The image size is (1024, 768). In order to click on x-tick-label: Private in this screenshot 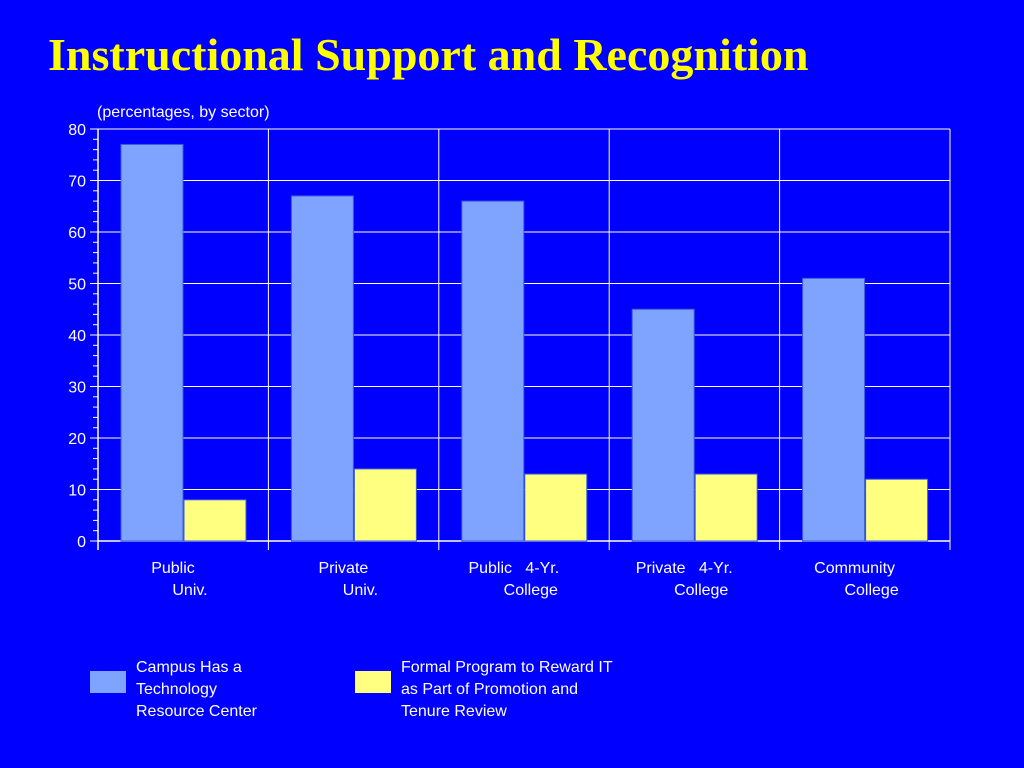, I will do `click(344, 568)`.